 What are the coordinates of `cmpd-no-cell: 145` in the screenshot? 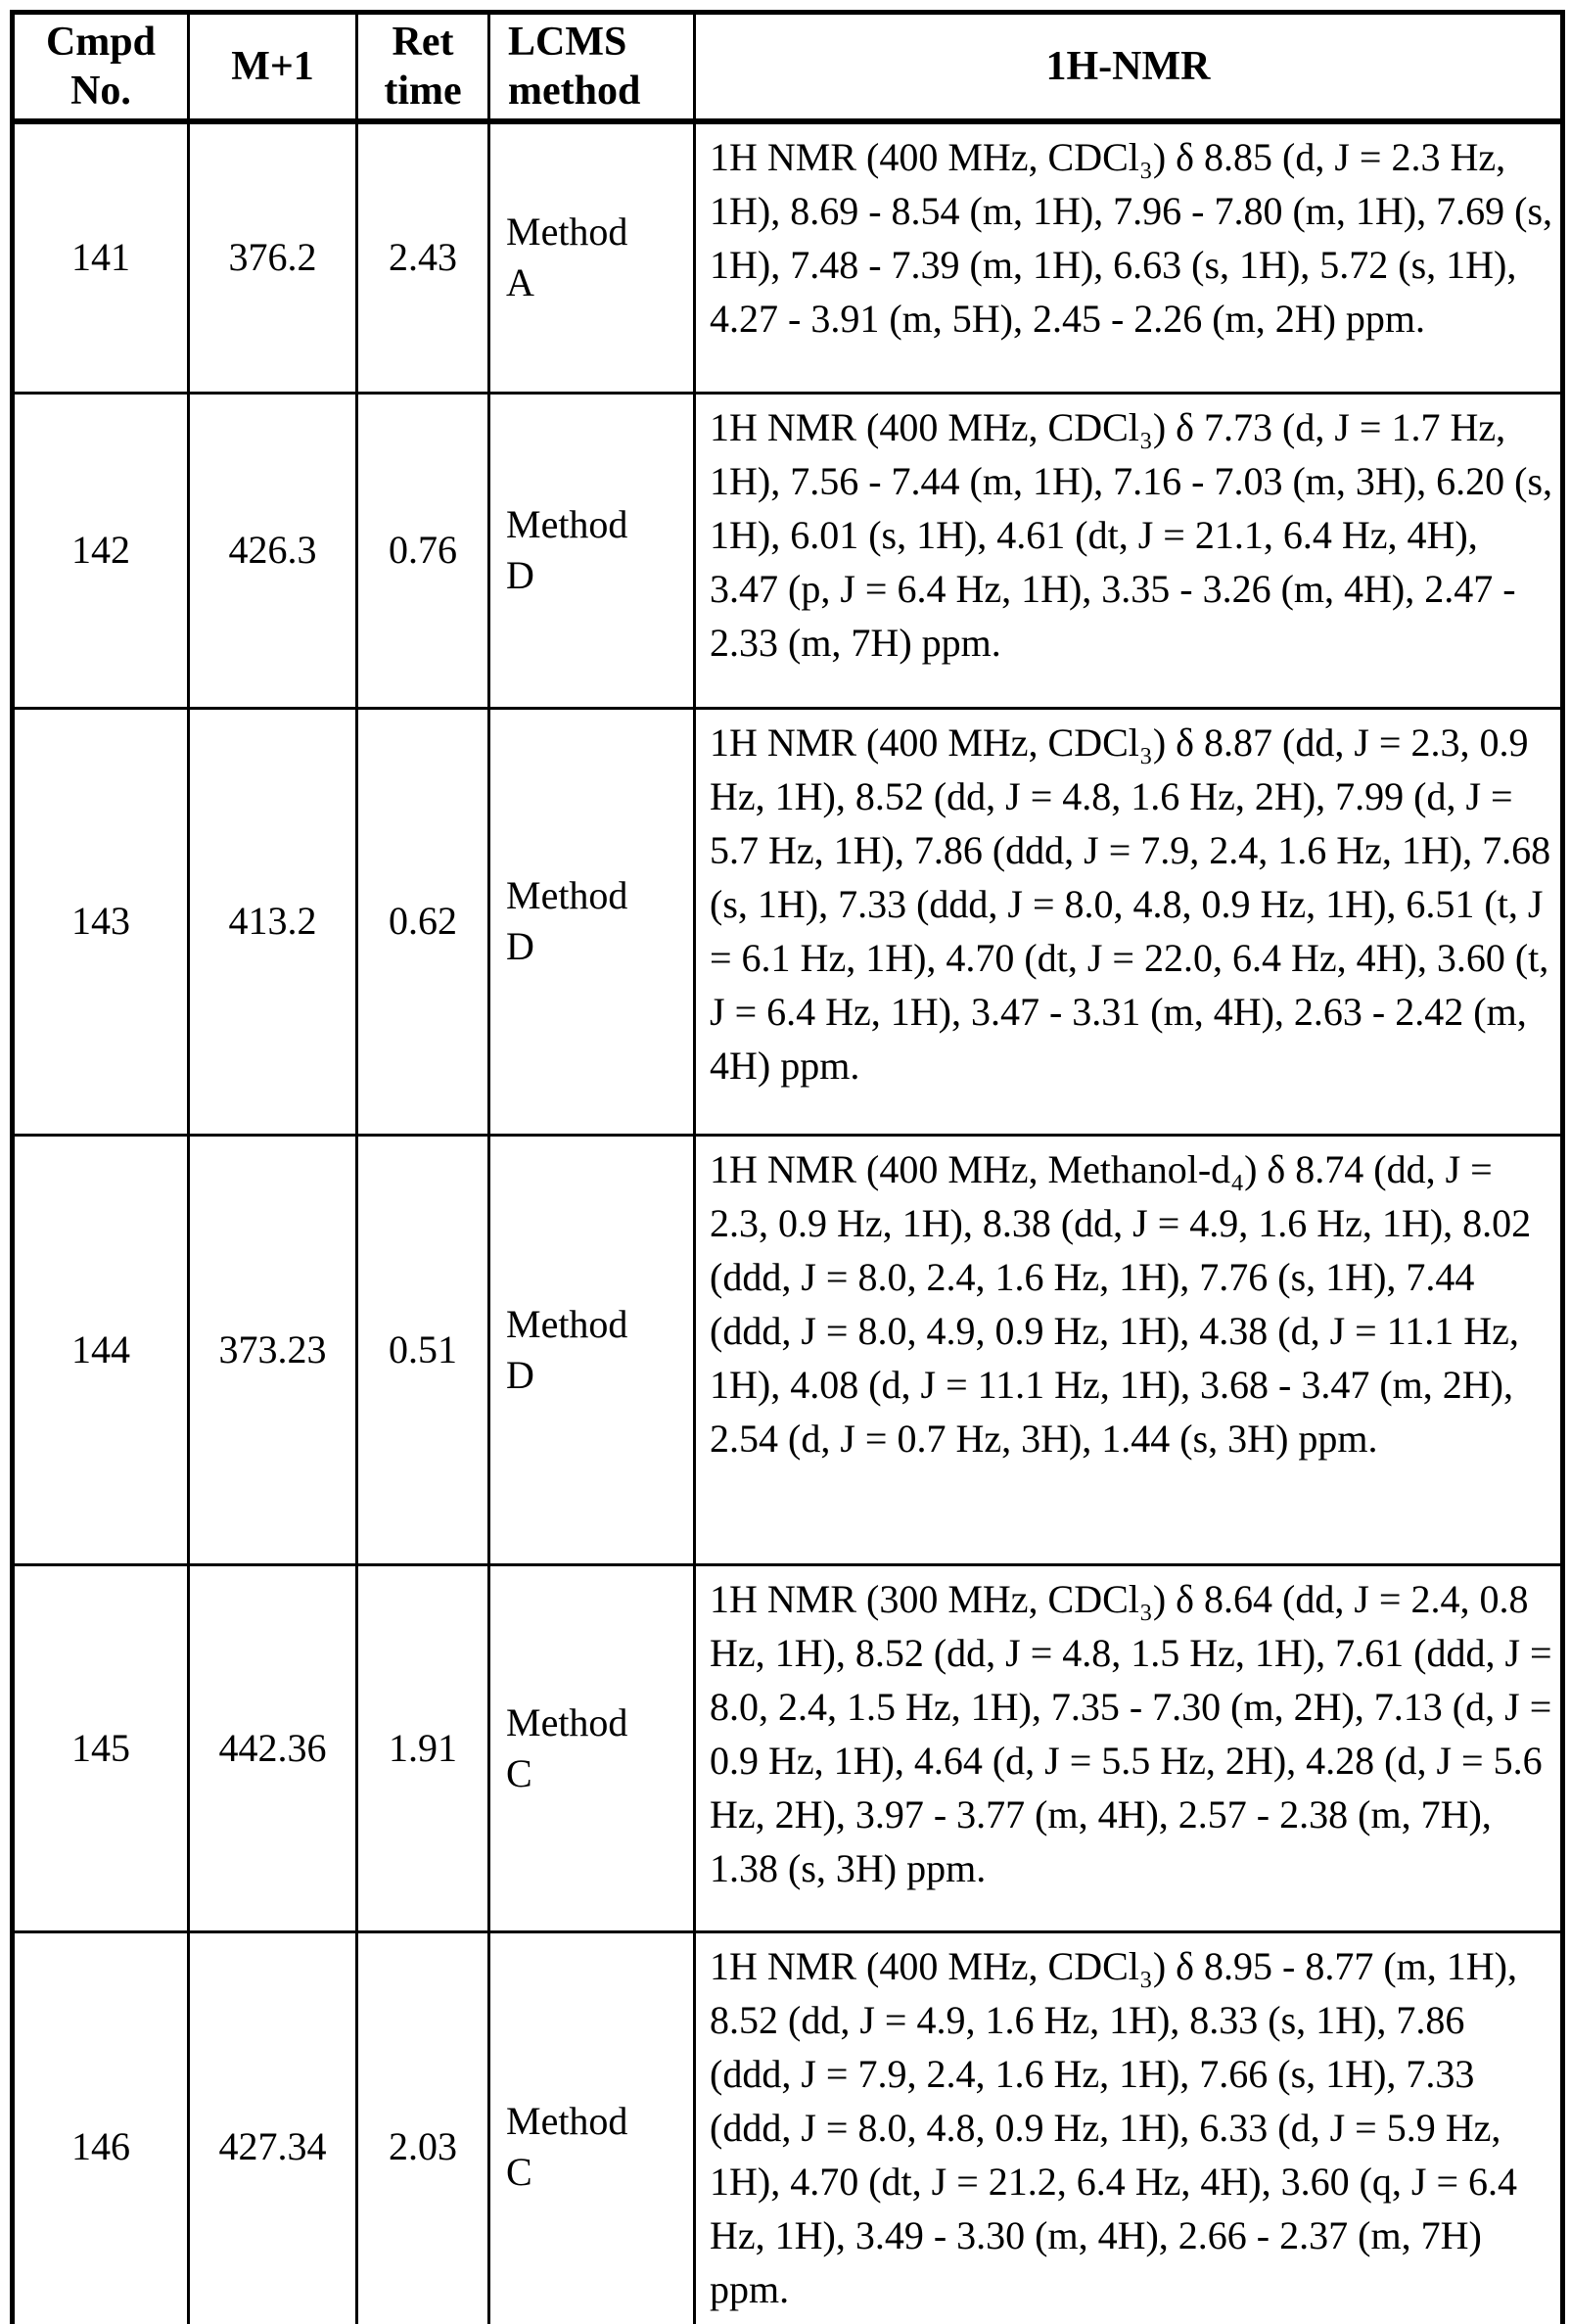 It's located at (100, 1747).